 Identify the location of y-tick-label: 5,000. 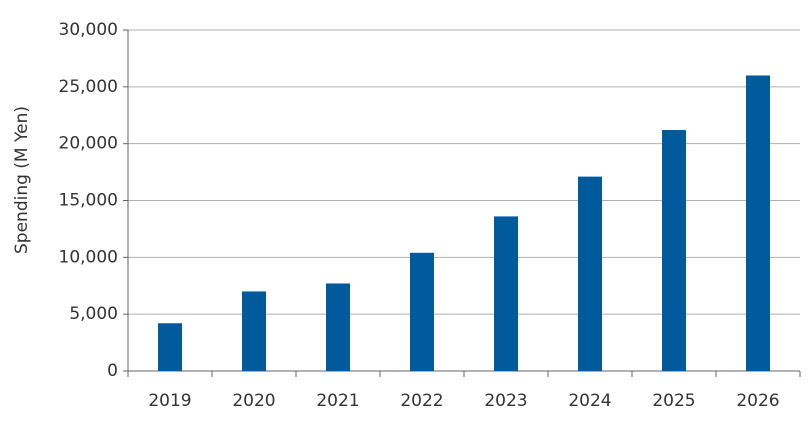
(93, 314).